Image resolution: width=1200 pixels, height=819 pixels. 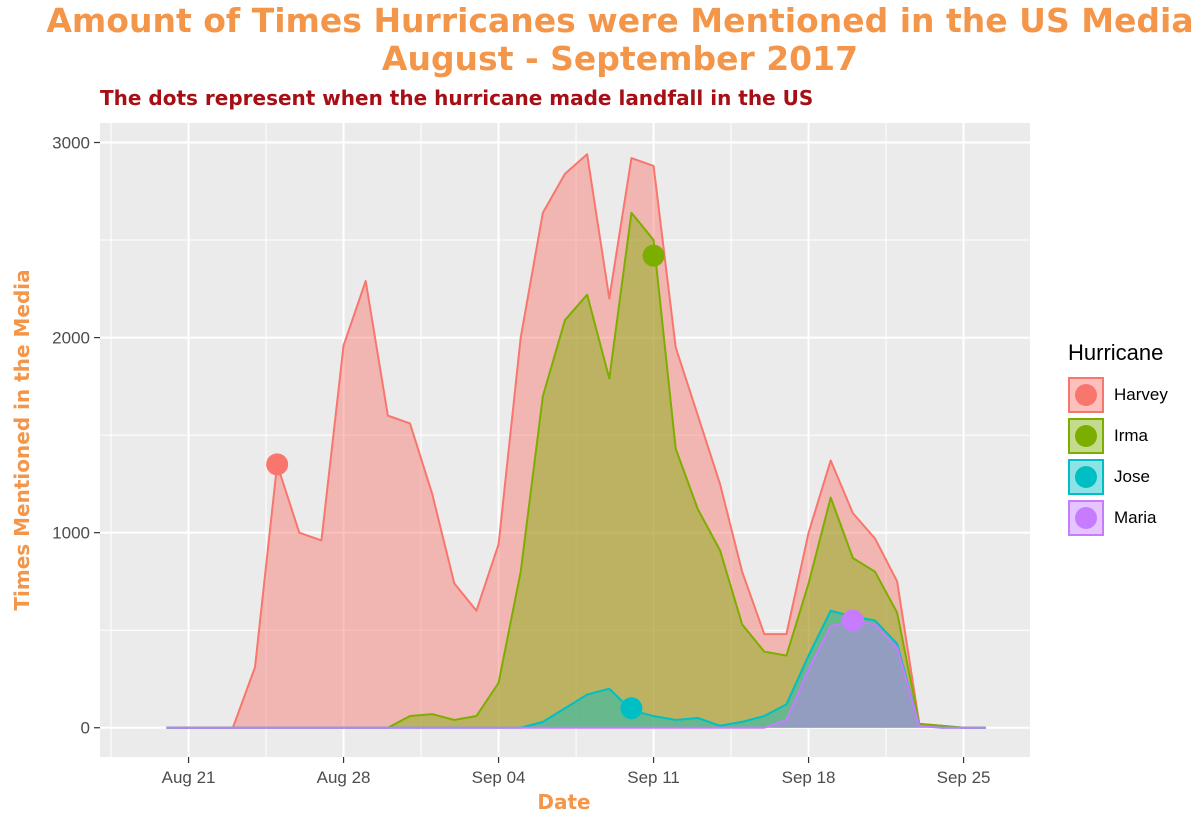 What do you see at coordinates (852, 620) in the screenshot?
I see `landfall-point-maria` at bounding box center [852, 620].